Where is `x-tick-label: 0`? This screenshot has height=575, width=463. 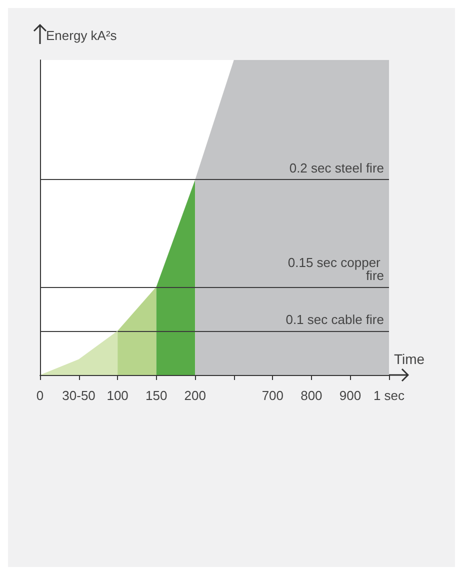 x-tick-label: 0 is located at coordinates (40, 395).